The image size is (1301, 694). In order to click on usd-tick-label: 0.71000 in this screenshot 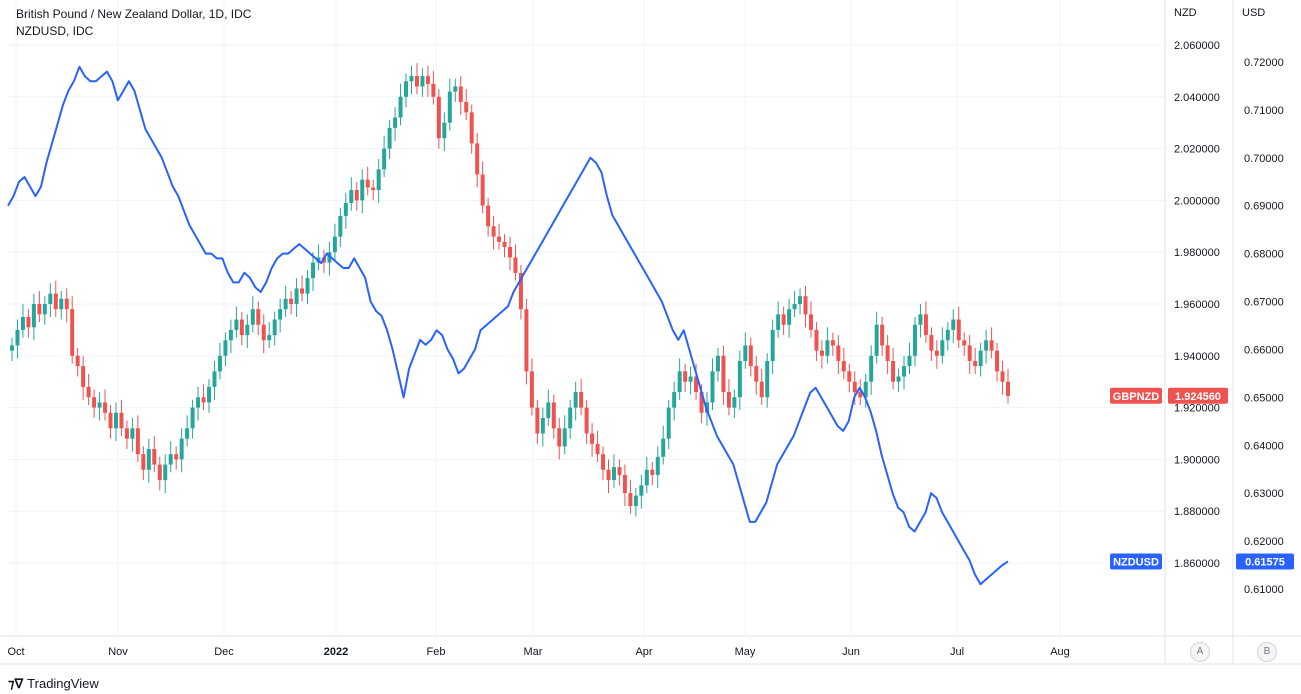, I will do `click(1264, 111)`.